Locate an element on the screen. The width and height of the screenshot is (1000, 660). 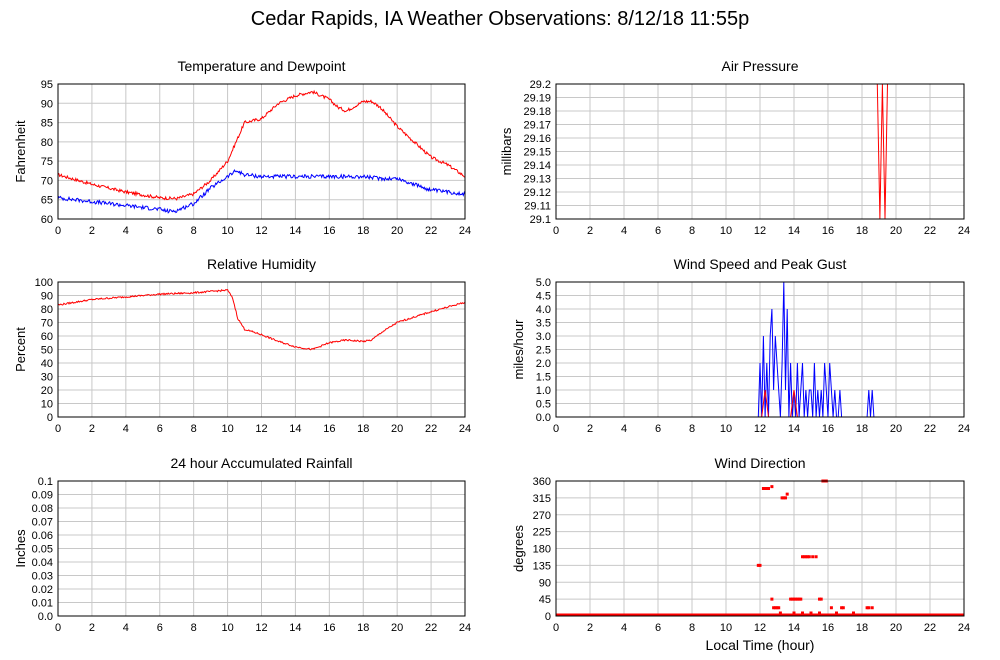
y-tick-label: 29.18 is located at coordinates (537, 112).